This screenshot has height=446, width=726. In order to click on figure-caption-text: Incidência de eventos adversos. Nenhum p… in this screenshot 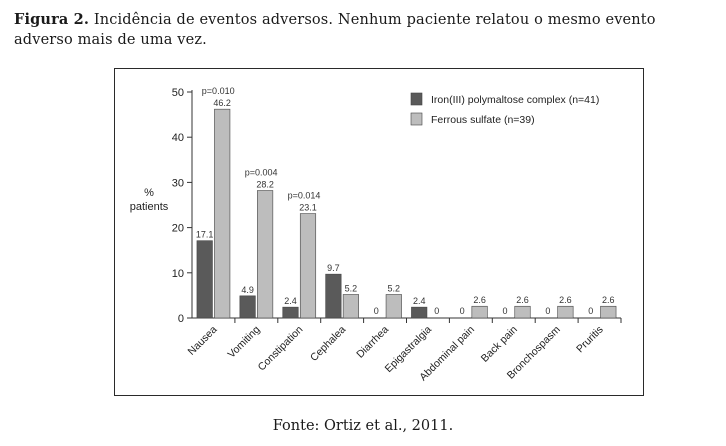, I will do `click(335, 30)`.